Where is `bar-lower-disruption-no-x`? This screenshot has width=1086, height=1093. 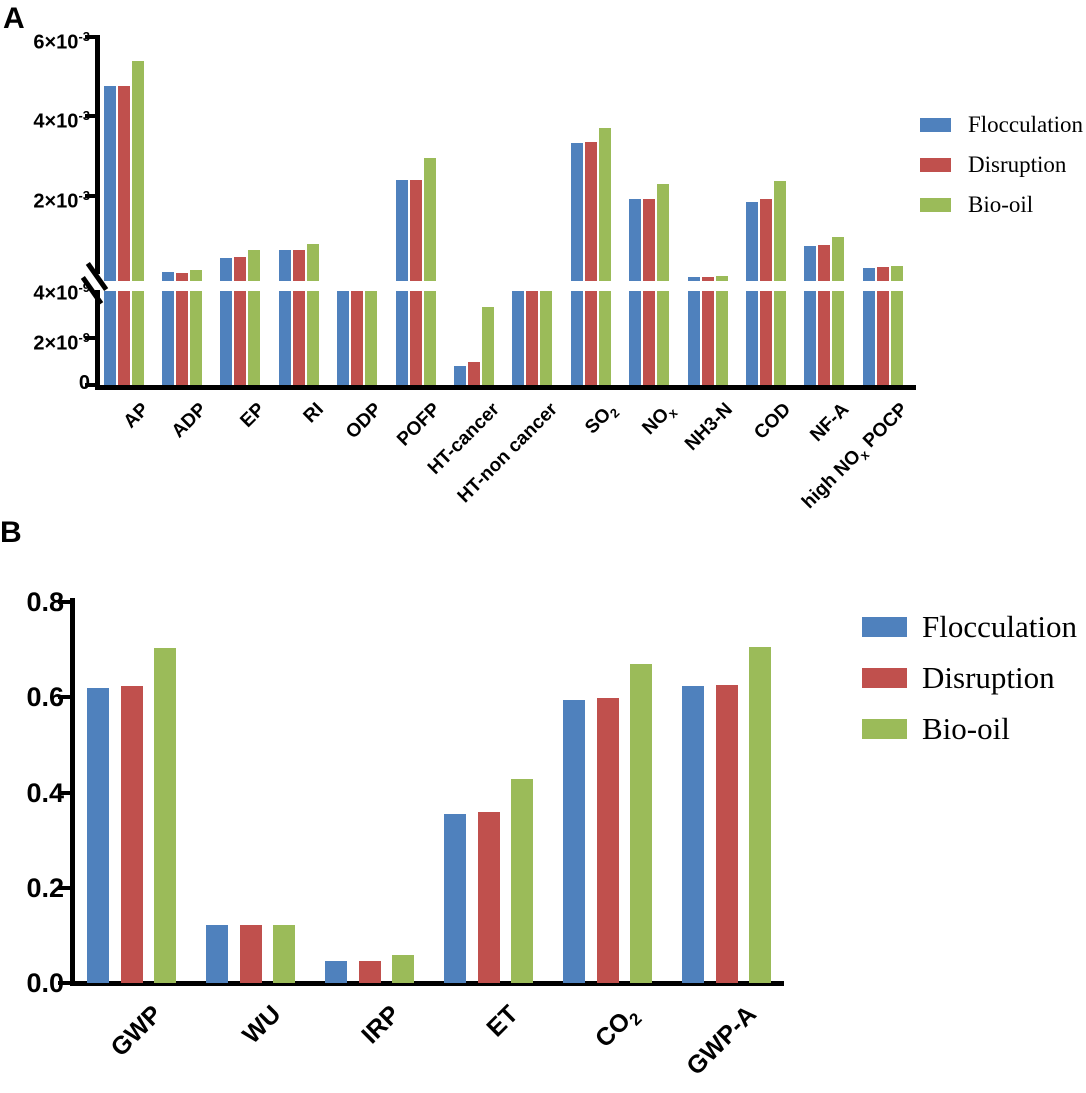
bar-lower-disruption-no-x is located at coordinates (649, 338).